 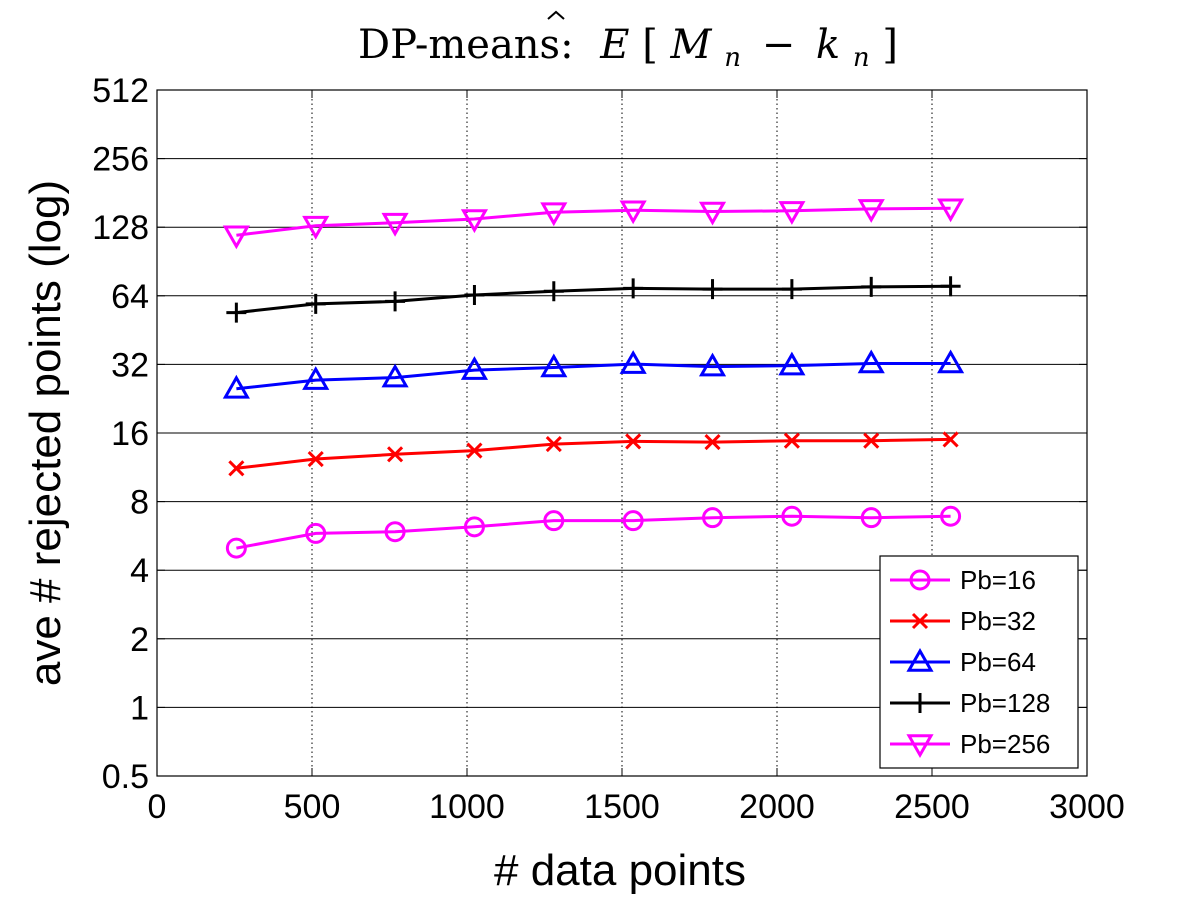 I want to click on legend-entry: Pb=128, so click(x=970, y=703).